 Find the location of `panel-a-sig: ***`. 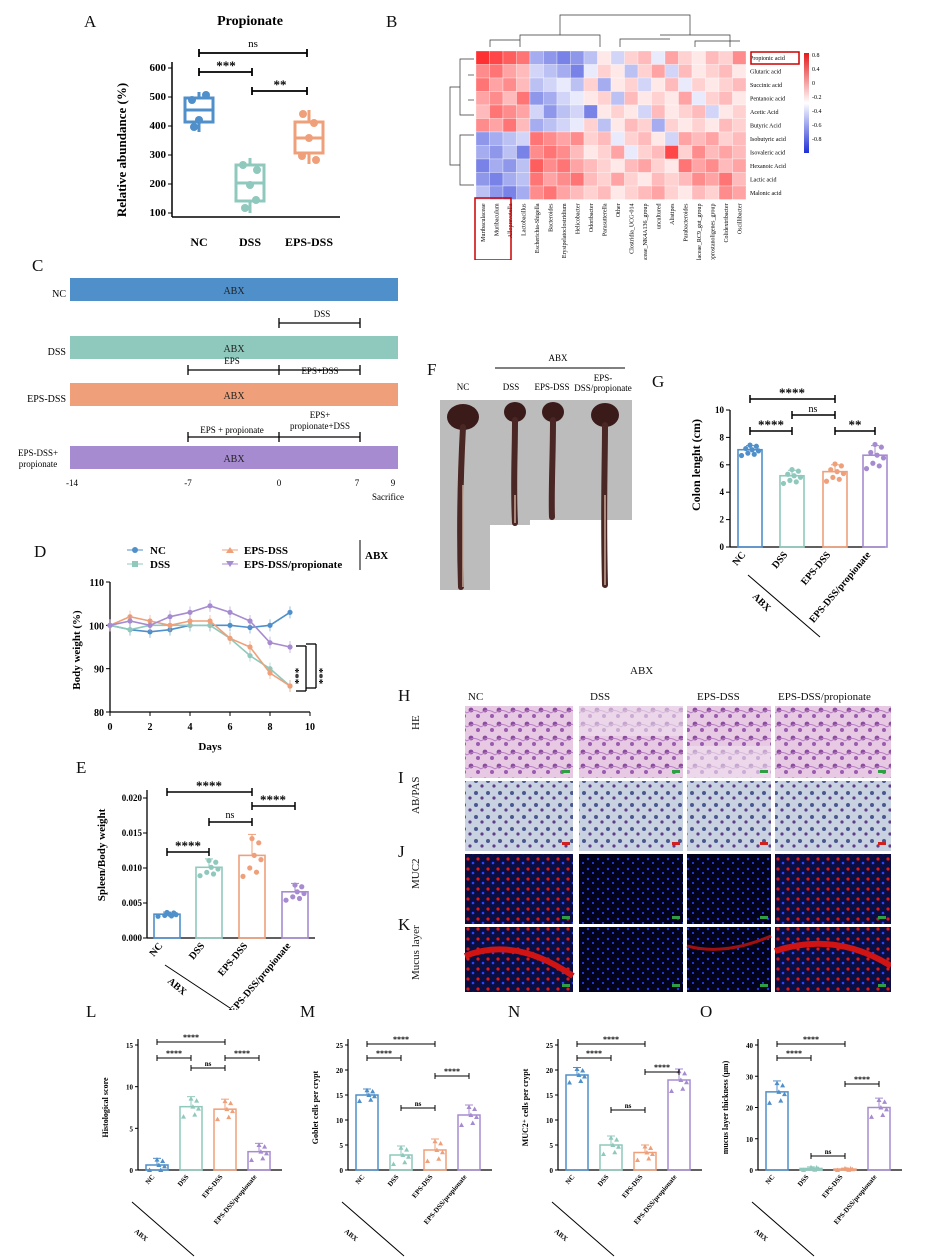

panel-a-sig: *** is located at coordinates (226, 65).